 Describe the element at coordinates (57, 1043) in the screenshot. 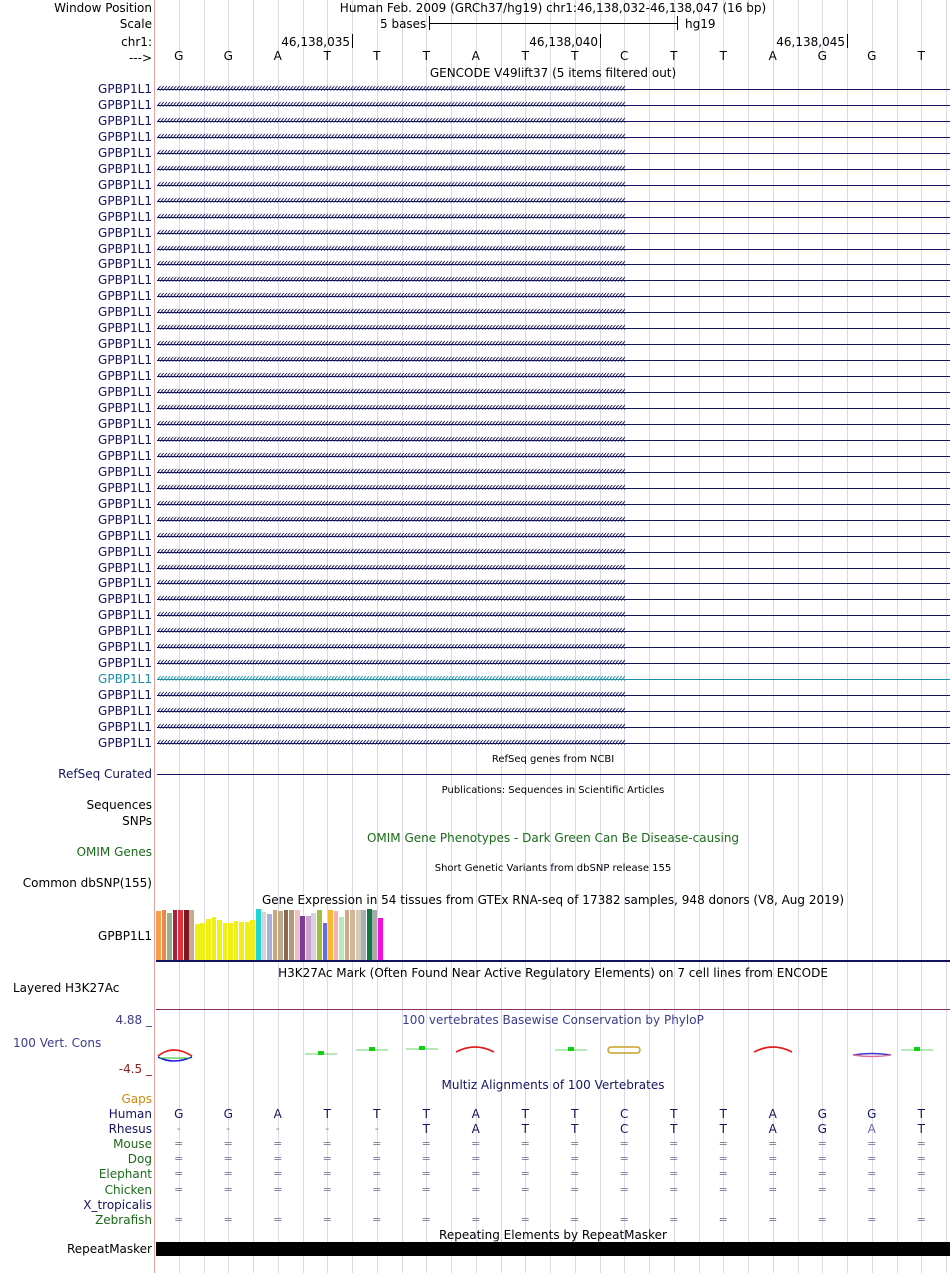

I see `phylop-label: 100 Vert. Cons` at that location.